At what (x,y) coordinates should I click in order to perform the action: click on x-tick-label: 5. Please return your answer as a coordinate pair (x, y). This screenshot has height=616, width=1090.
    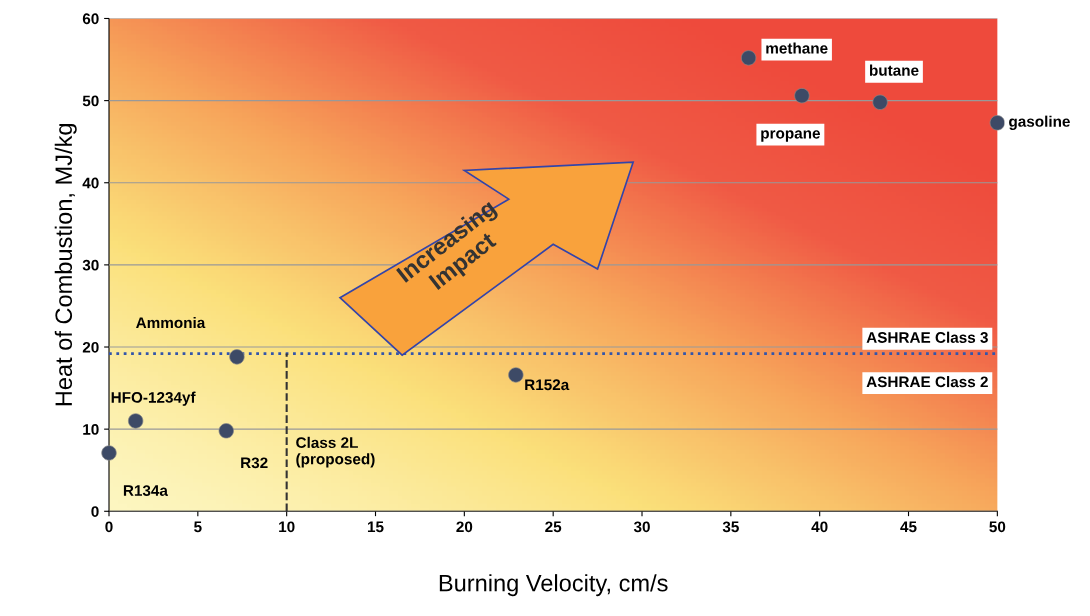
    Looking at the image, I should click on (198, 527).